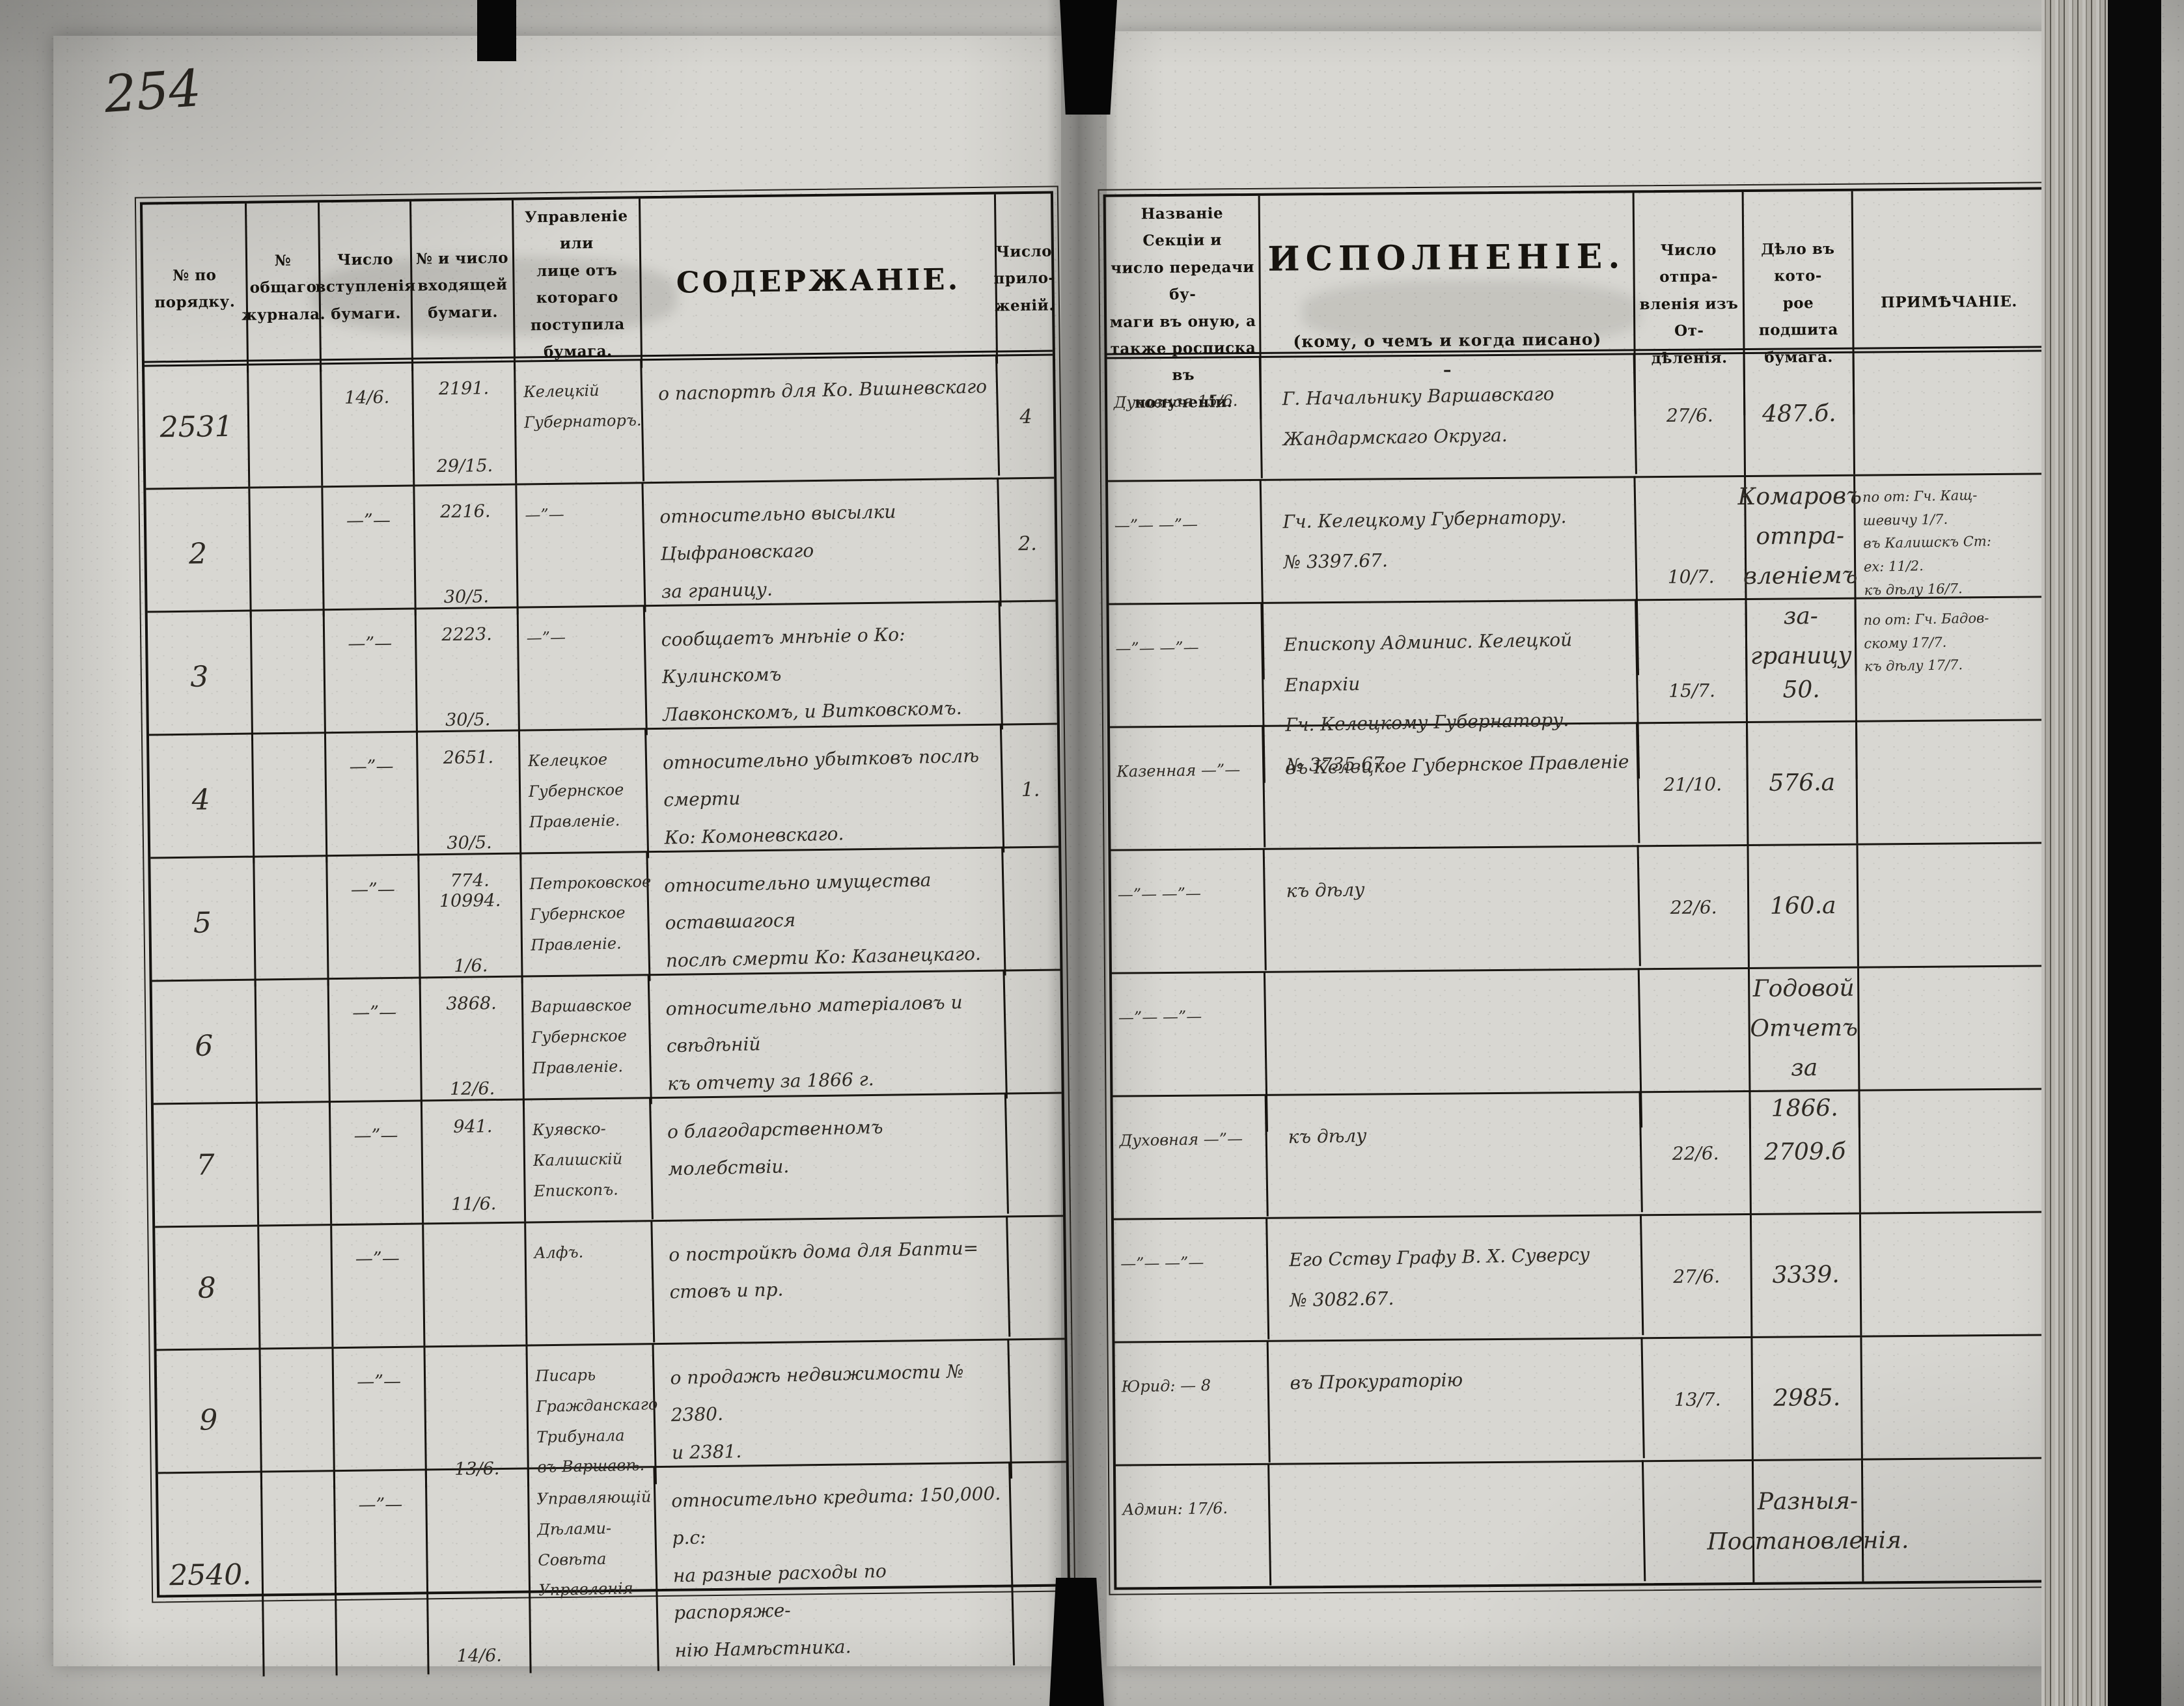 This screenshot has height=1706, width=2184. Describe the element at coordinates (1456, 1278) in the screenshot. I see `cell-execution: Его Сству Графу В. Х. Суверсу № 3082.67.` at that location.